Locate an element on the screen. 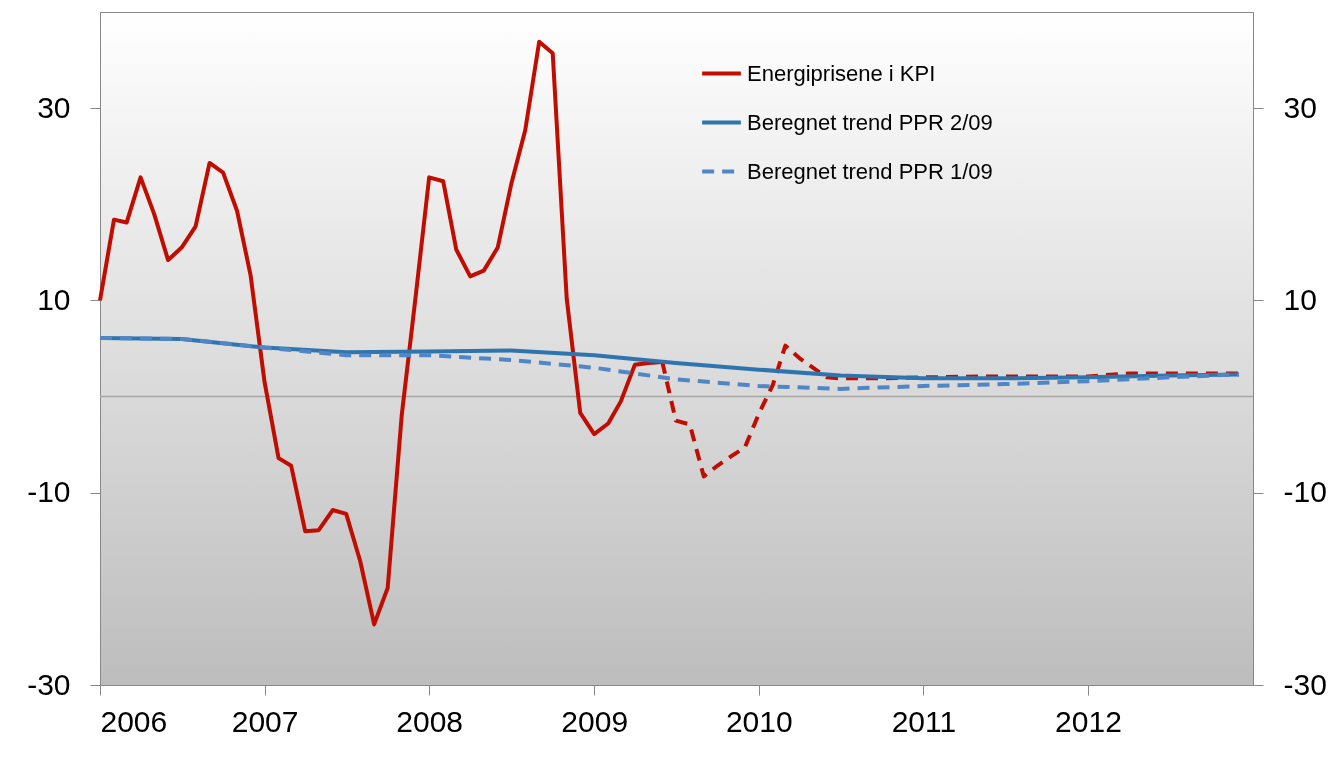  y2-tick-label: 10 is located at coordinates (1300, 299).